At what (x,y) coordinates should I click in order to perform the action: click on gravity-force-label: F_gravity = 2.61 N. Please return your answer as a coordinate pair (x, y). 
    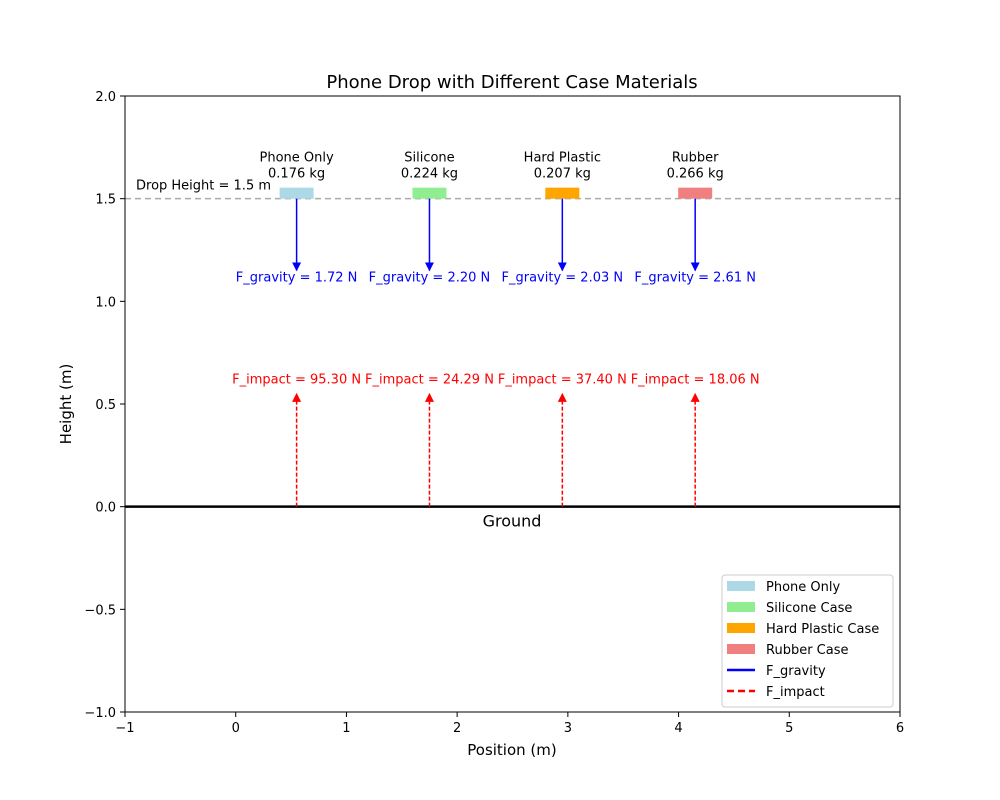
    Looking at the image, I should click on (695, 278).